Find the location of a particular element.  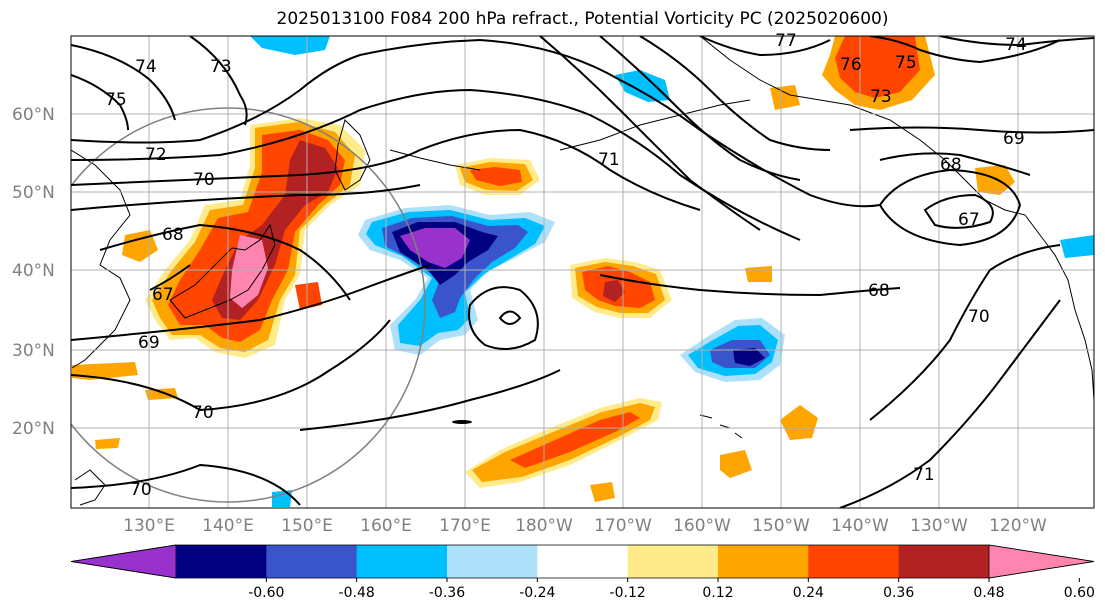

lon-label: 130°E is located at coordinates (149, 526).